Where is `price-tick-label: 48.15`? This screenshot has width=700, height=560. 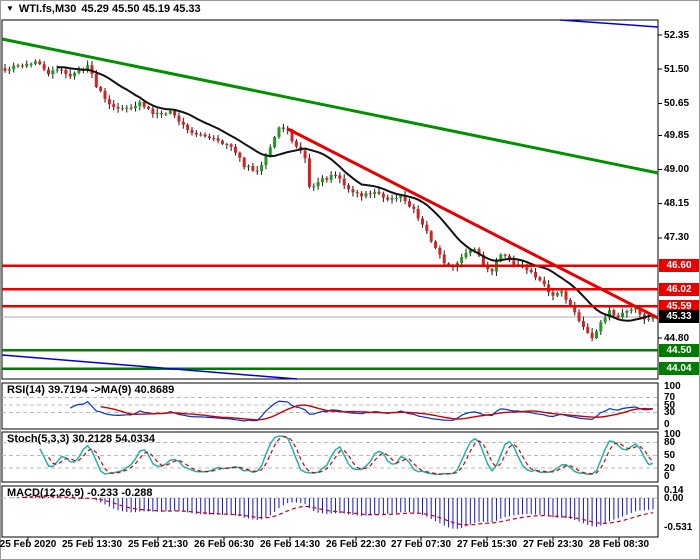 price-tick-label: 48.15 is located at coordinates (677, 204).